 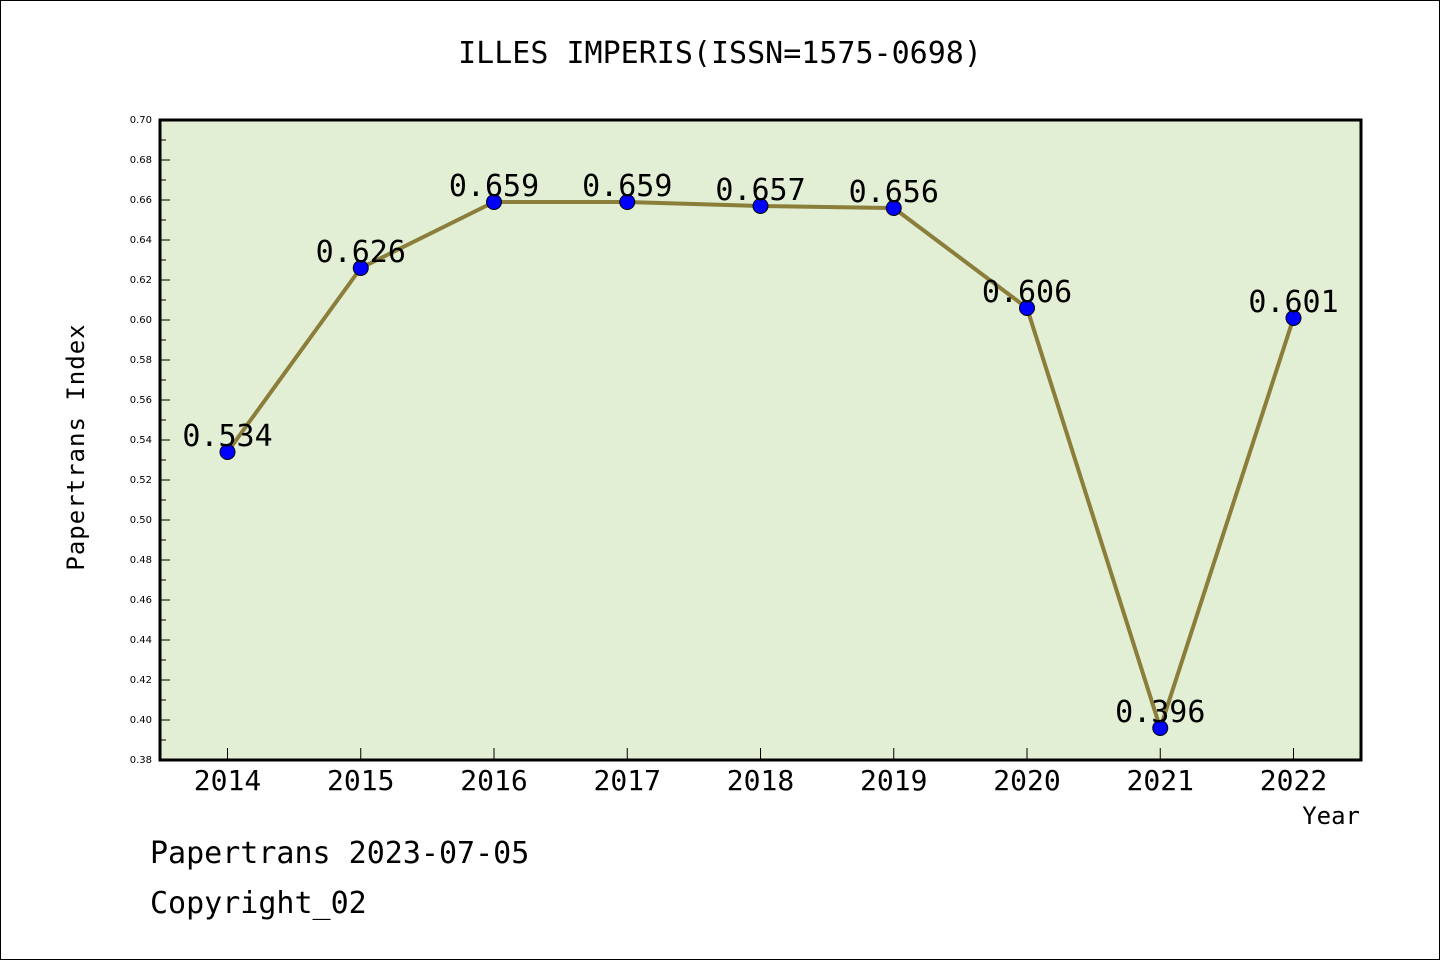 What do you see at coordinates (141, 720) in the screenshot?
I see `y-tick-label: 0.40` at bounding box center [141, 720].